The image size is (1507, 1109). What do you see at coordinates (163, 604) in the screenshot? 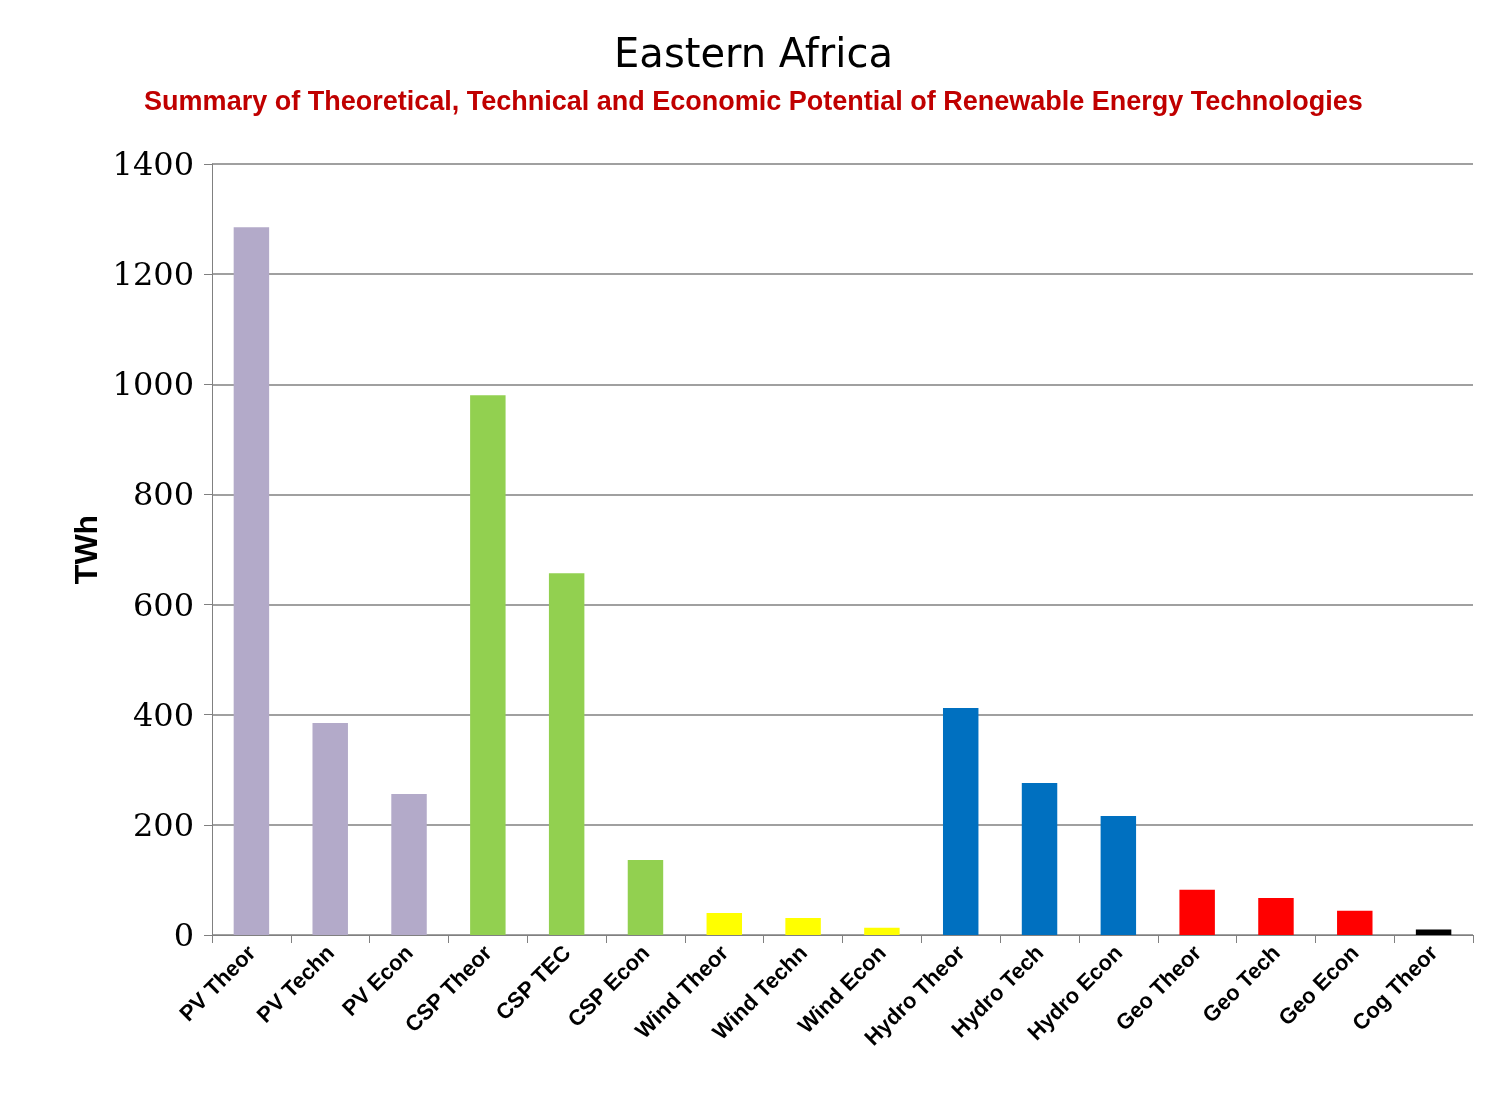
I see `y-tick-label: 600` at bounding box center [163, 604].